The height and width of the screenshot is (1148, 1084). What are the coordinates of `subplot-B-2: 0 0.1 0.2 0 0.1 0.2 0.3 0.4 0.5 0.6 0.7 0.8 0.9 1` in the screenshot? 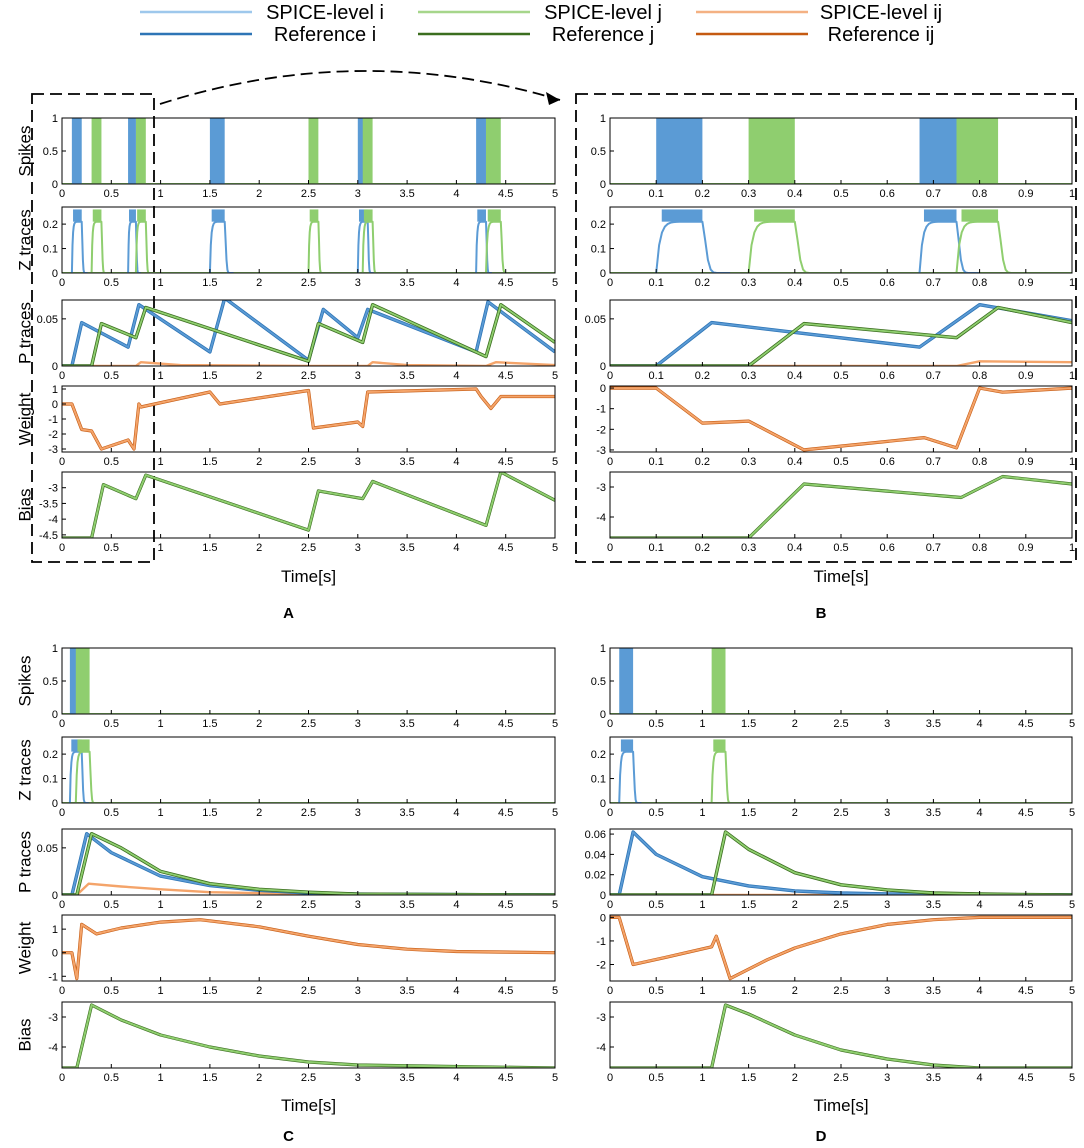 It's located at (833, 247).